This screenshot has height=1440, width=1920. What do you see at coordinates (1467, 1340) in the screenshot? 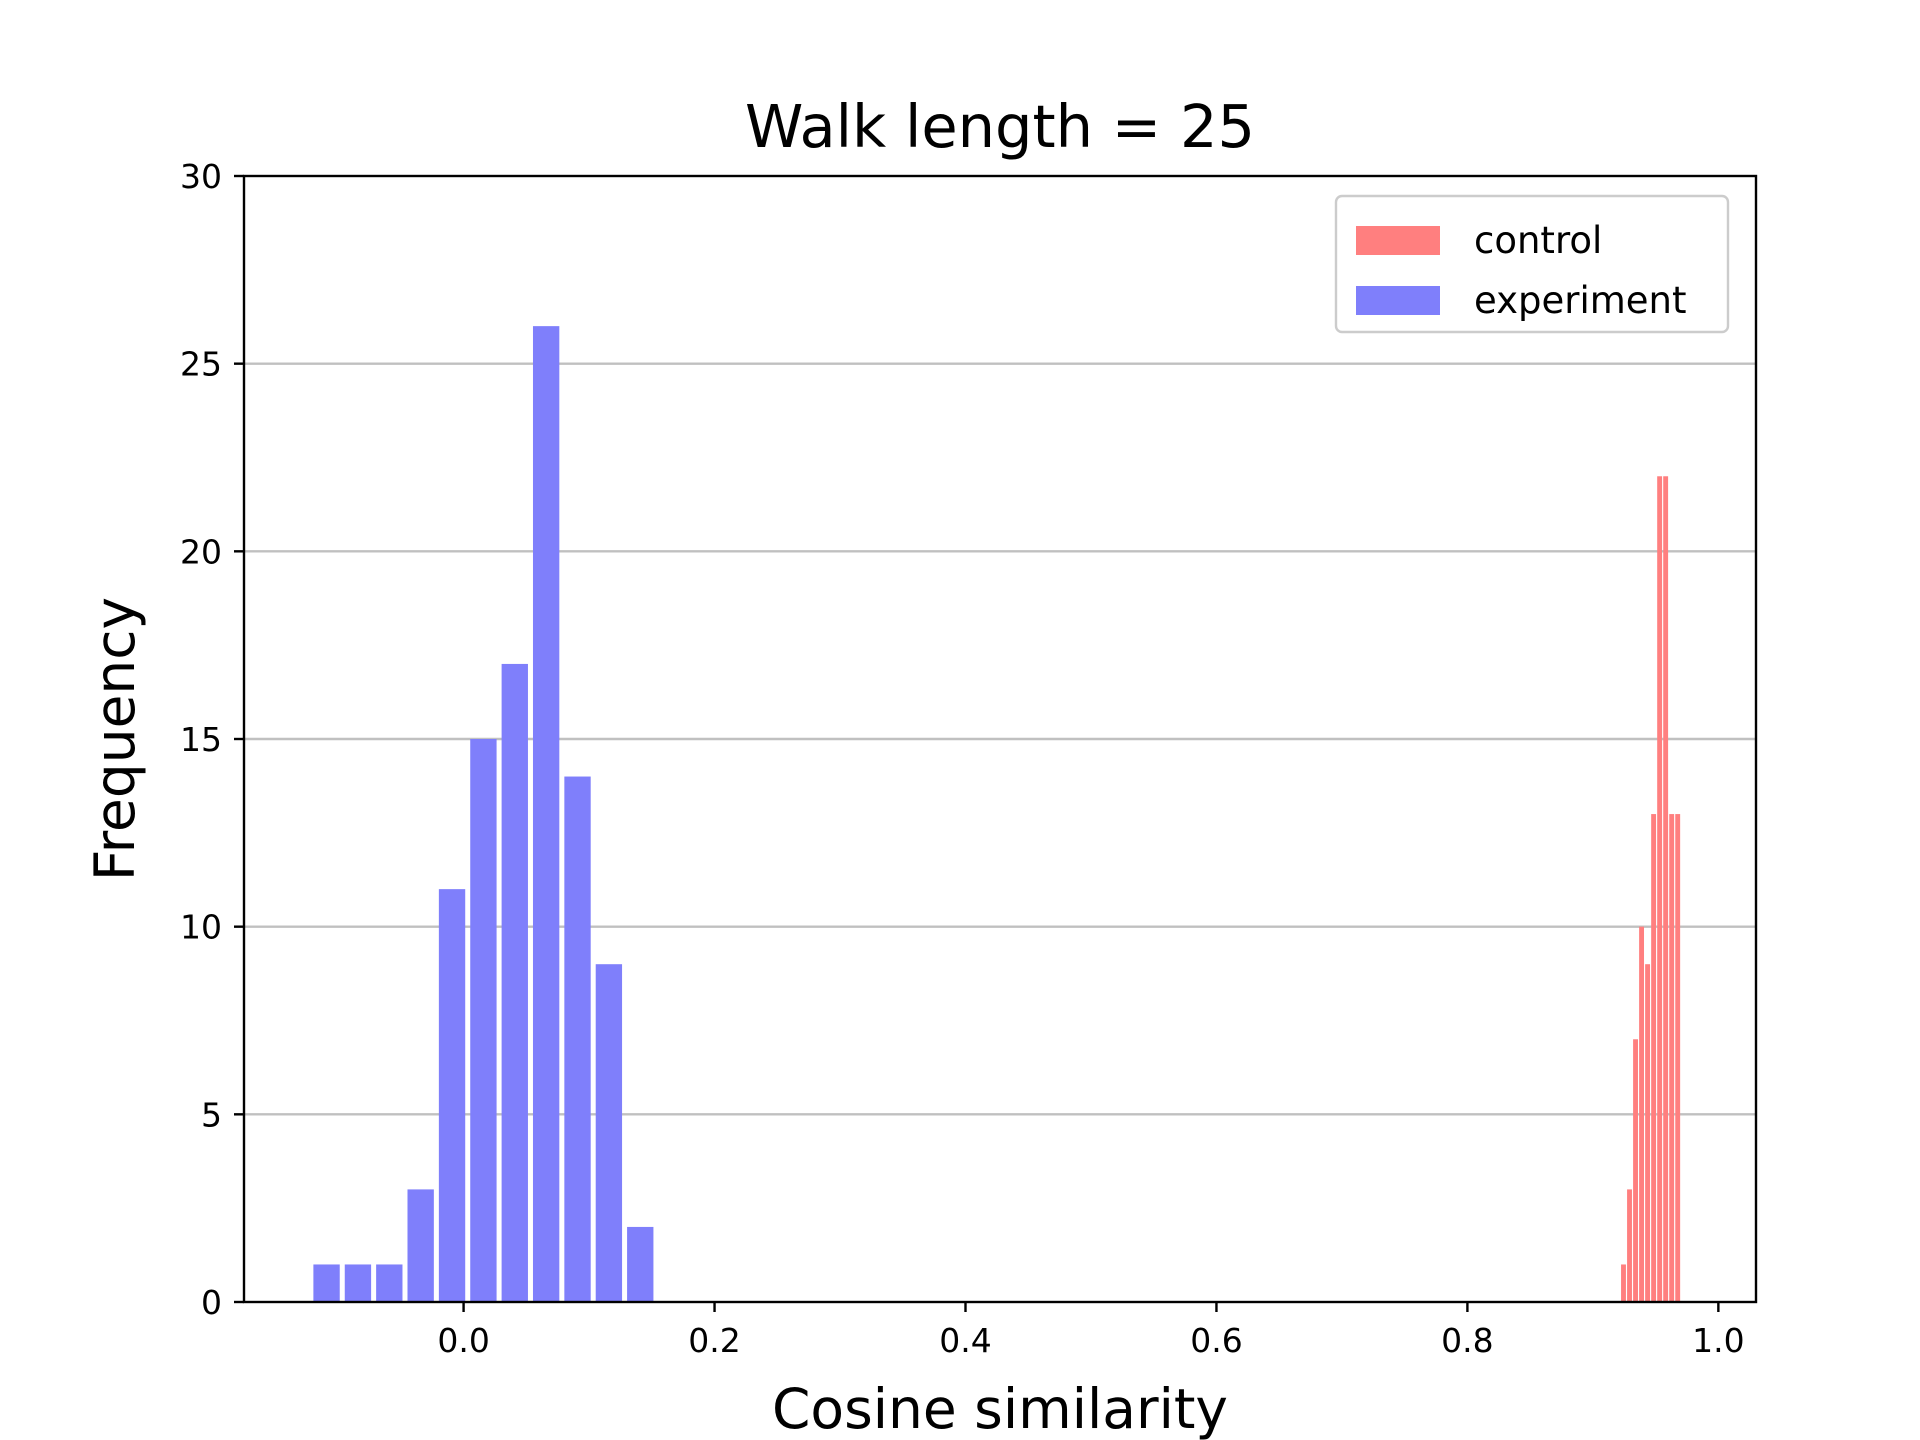
I see `x-tick-label-4: 0.8` at bounding box center [1467, 1340].